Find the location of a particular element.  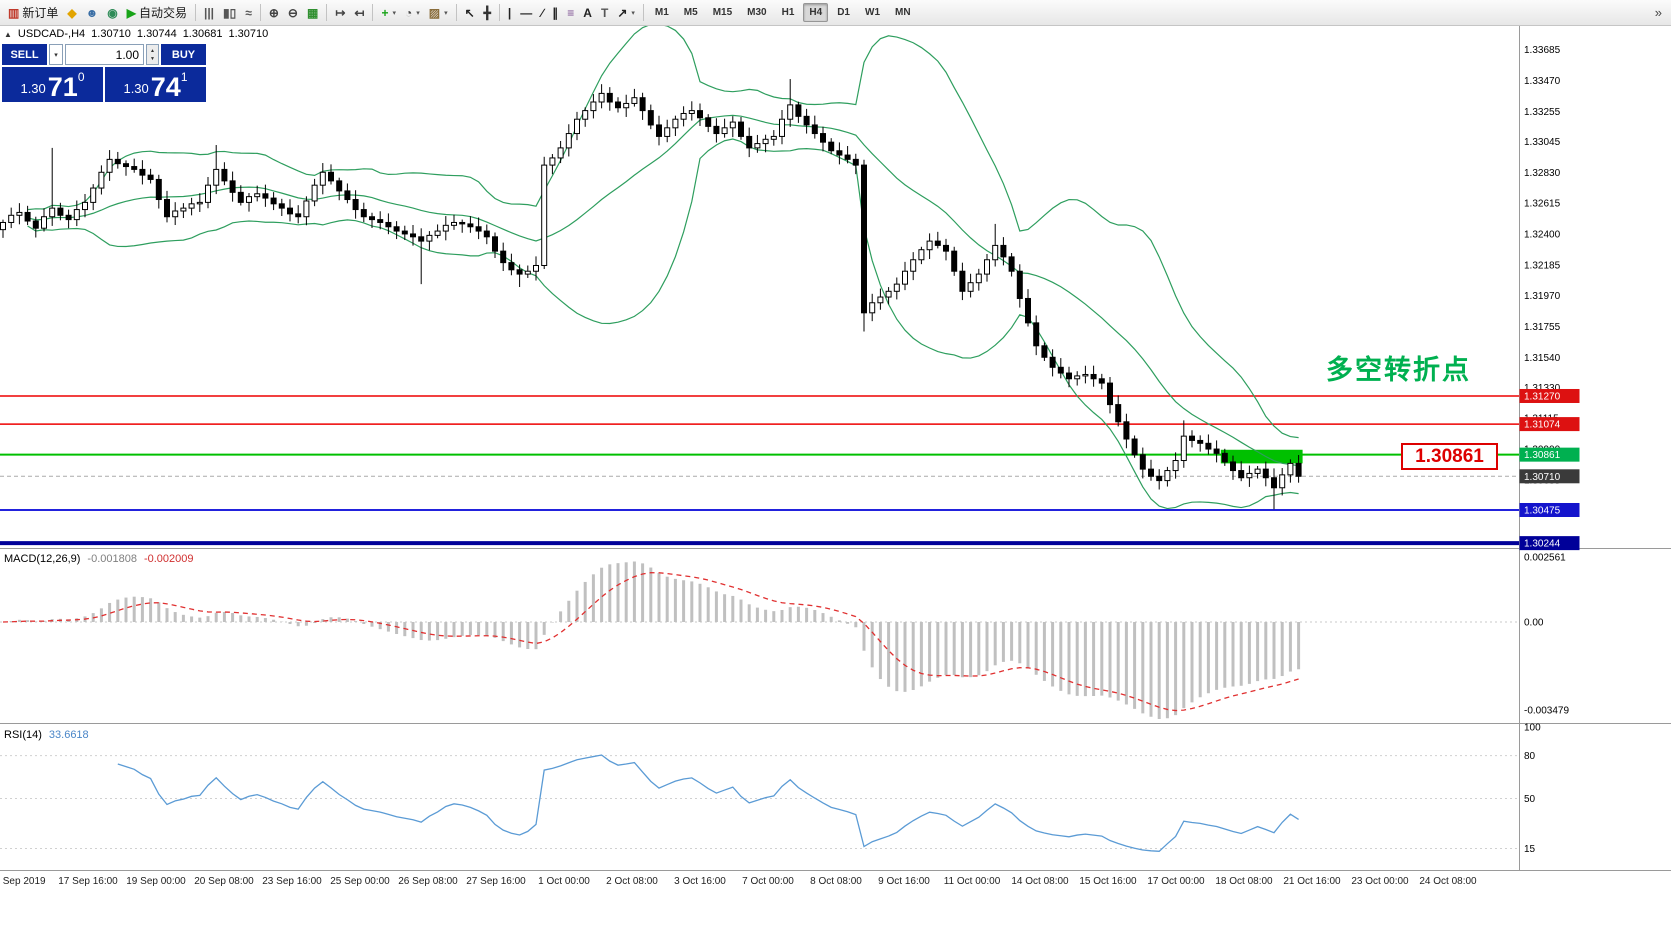

data-window-button: ☻ is located at coordinates (92, 13).